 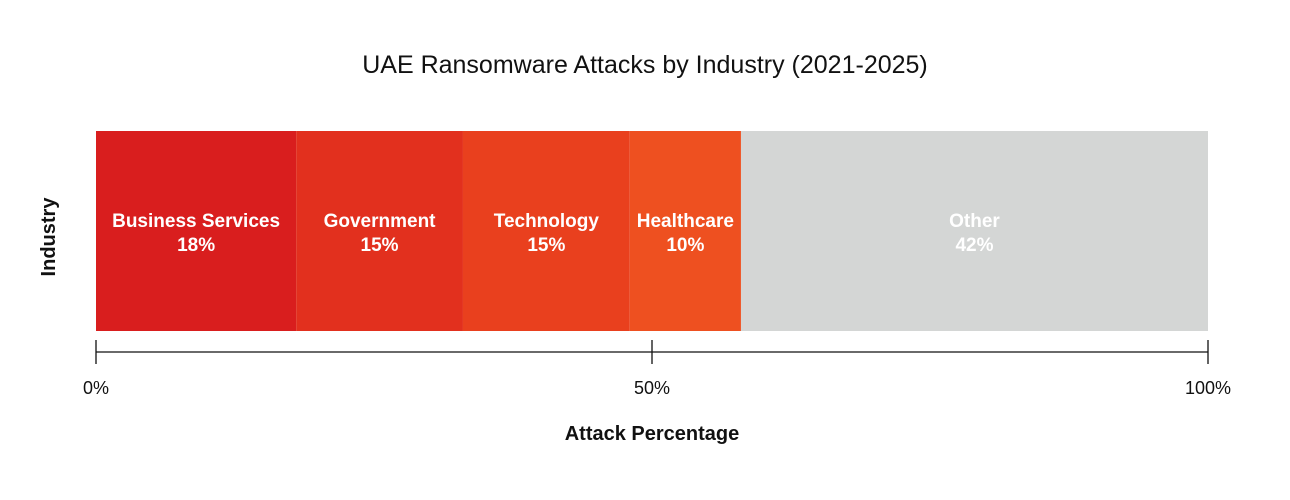 I want to click on x-tick-label: 100%, so click(x=1208, y=388).